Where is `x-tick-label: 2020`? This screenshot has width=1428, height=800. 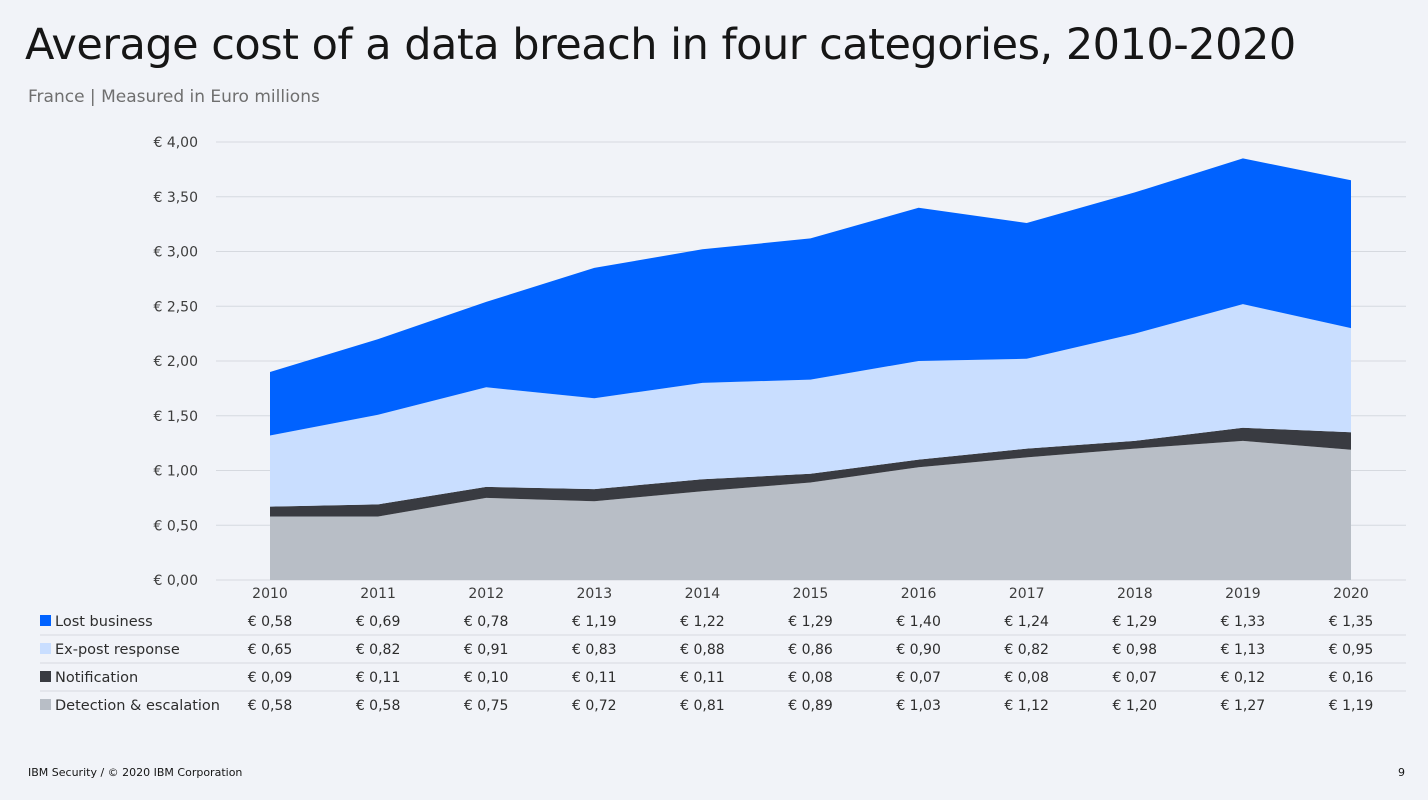
x-tick-label: 2020 is located at coordinates (1351, 594).